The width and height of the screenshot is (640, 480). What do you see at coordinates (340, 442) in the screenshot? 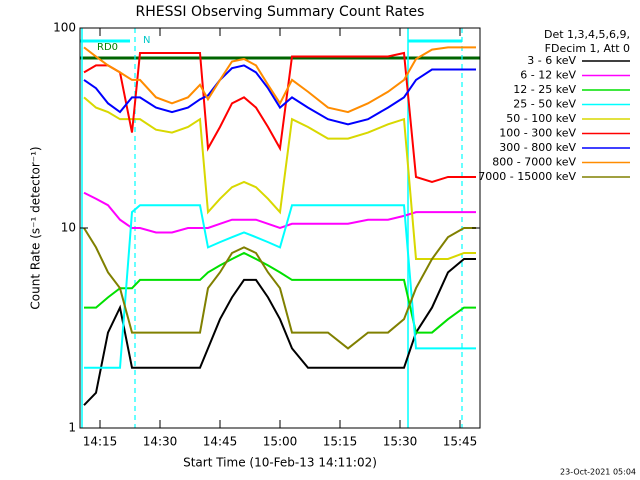
I see `x-tick-label: 15:15` at bounding box center [340, 442].